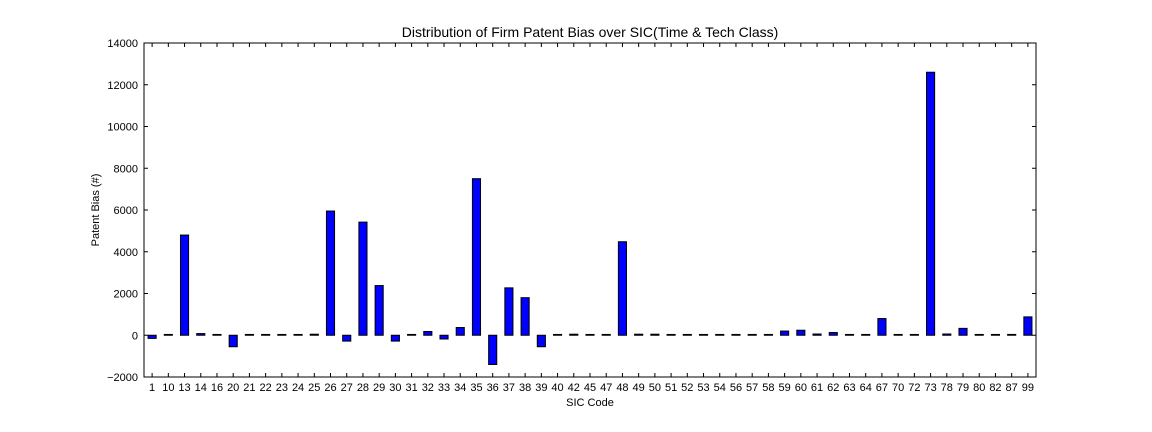 This screenshot has height=432, width=1152. I want to click on x-tick-label: 59, so click(784, 388).